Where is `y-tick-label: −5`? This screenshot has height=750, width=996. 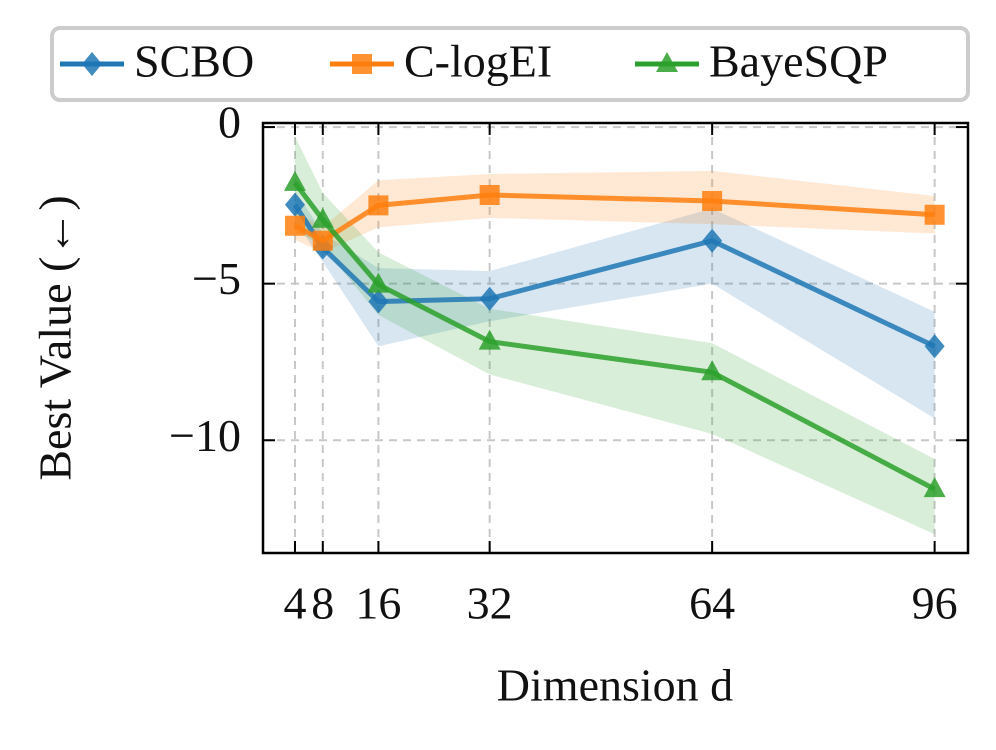
y-tick-label: −5 is located at coordinates (216, 278).